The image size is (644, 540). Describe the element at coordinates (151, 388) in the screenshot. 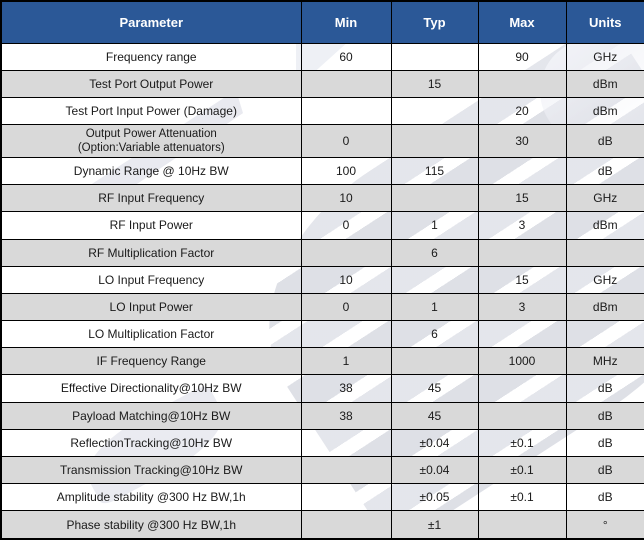

I see `param-cell: Effective Directionality@10Hz BW` at that location.